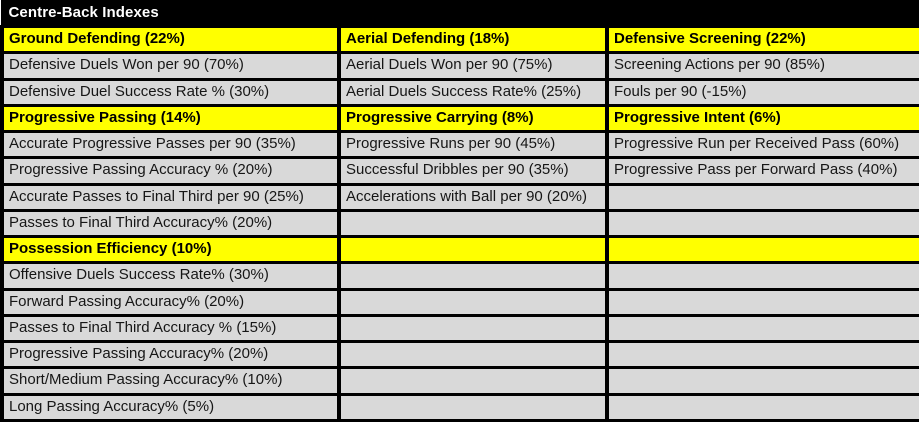 The width and height of the screenshot is (919, 422). What do you see at coordinates (473, 66) in the screenshot?
I see `metric-cell: Aerial Duels Won per 90 (75%)` at bounding box center [473, 66].